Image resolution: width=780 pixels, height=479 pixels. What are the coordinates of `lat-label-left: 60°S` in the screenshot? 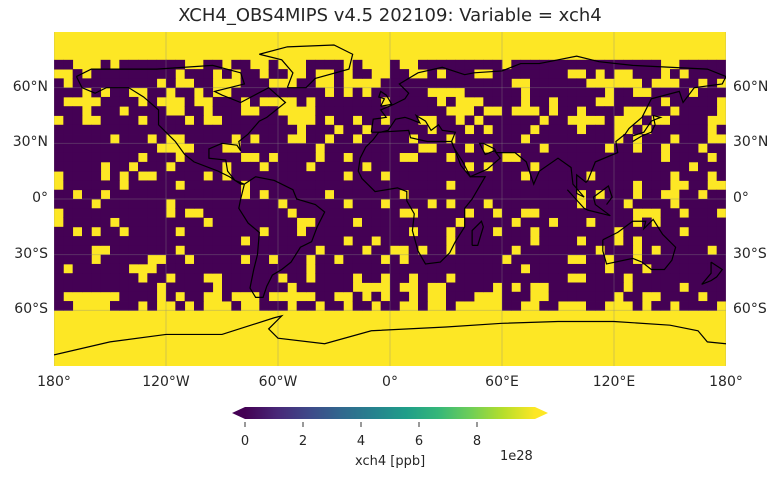 It's located at (31, 309).